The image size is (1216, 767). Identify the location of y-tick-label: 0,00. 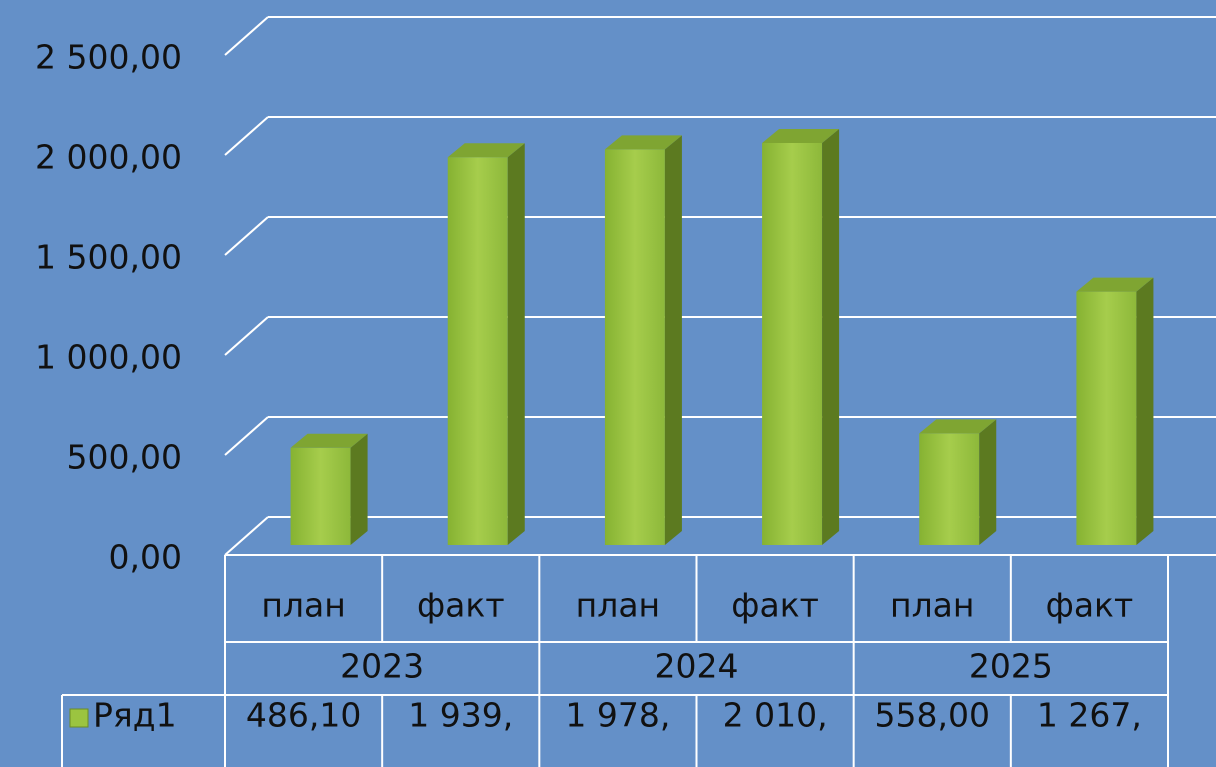
(145, 557).